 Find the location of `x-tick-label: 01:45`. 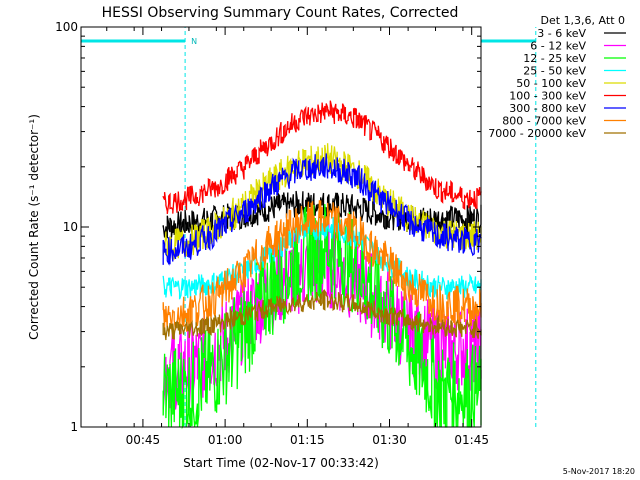

x-tick-label: 01:45 is located at coordinates (471, 440).